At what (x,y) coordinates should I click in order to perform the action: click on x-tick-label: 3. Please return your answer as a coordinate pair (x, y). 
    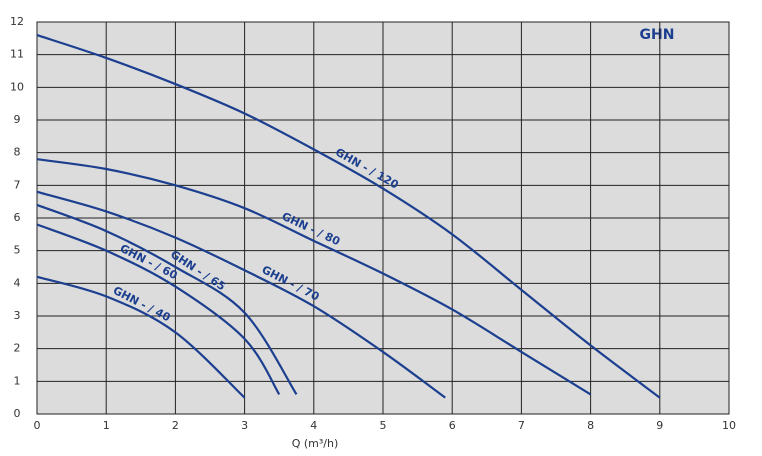
    Looking at the image, I should click on (244, 425).